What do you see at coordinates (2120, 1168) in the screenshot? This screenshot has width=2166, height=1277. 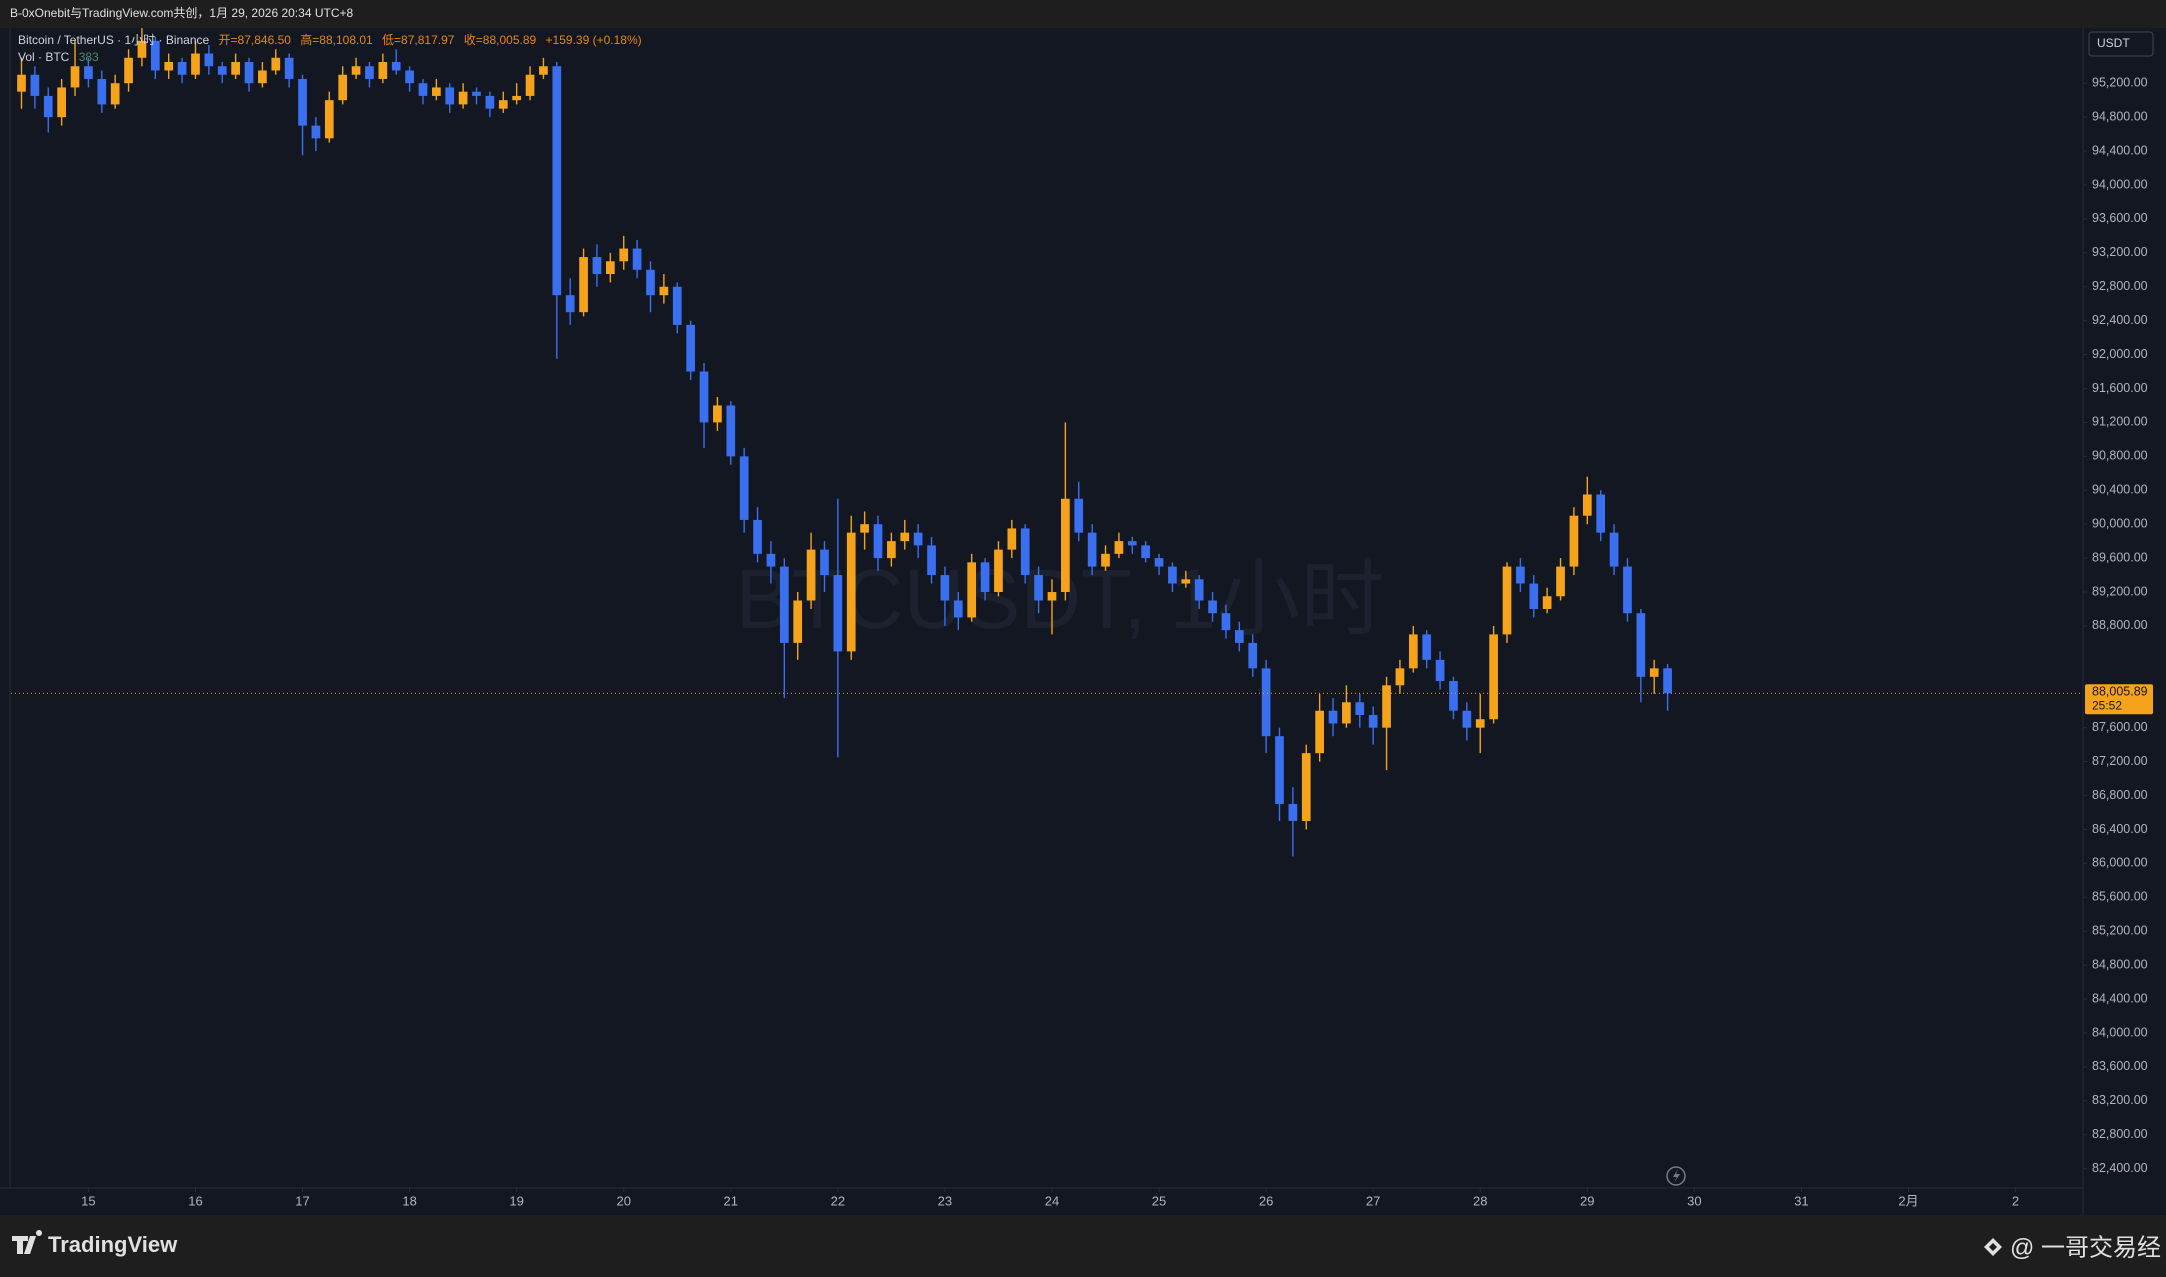 I see `y-tick-label: 82,400.00` at bounding box center [2120, 1168].